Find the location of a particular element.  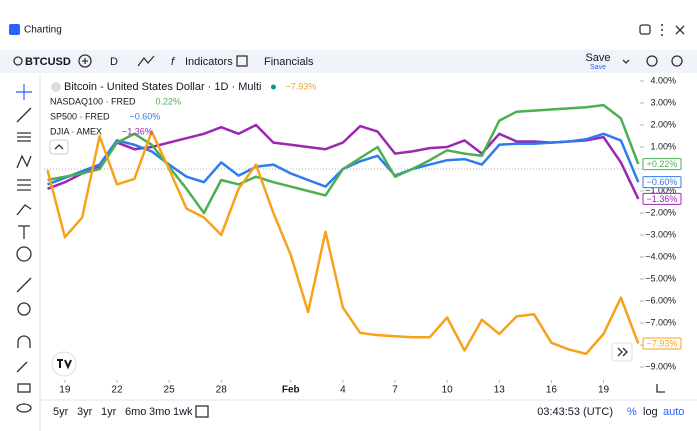

lock-tool is located at coordinates (24, 388).